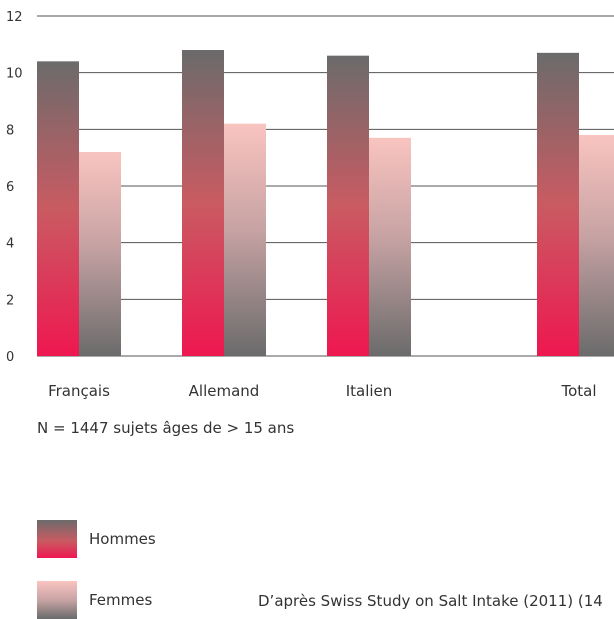  I want to click on x-category-label: Français, so click(79, 391).